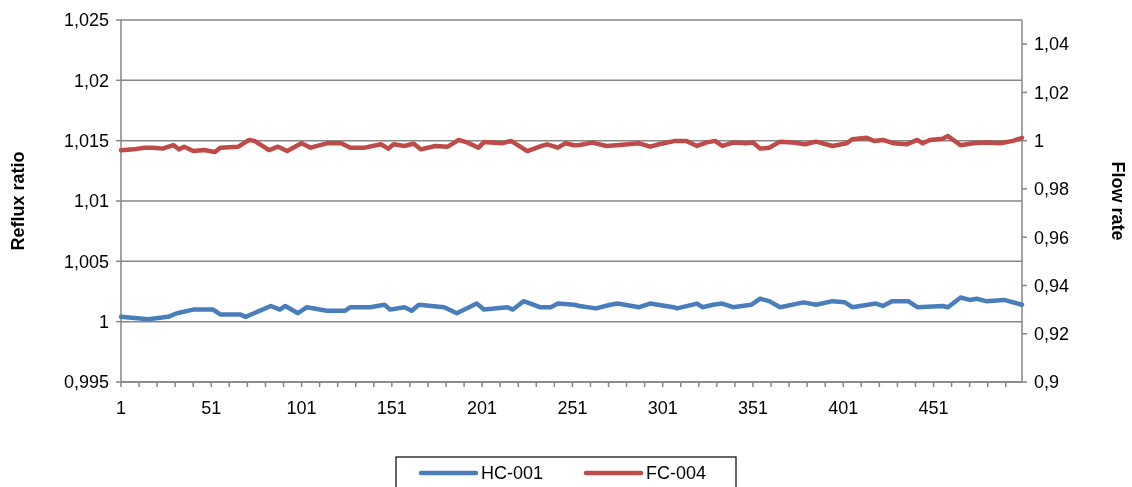 The image size is (1132, 487). What do you see at coordinates (1052, 285) in the screenshot?
I see `y2-tick-label: 0,94` at bounding box center [1052, 285].